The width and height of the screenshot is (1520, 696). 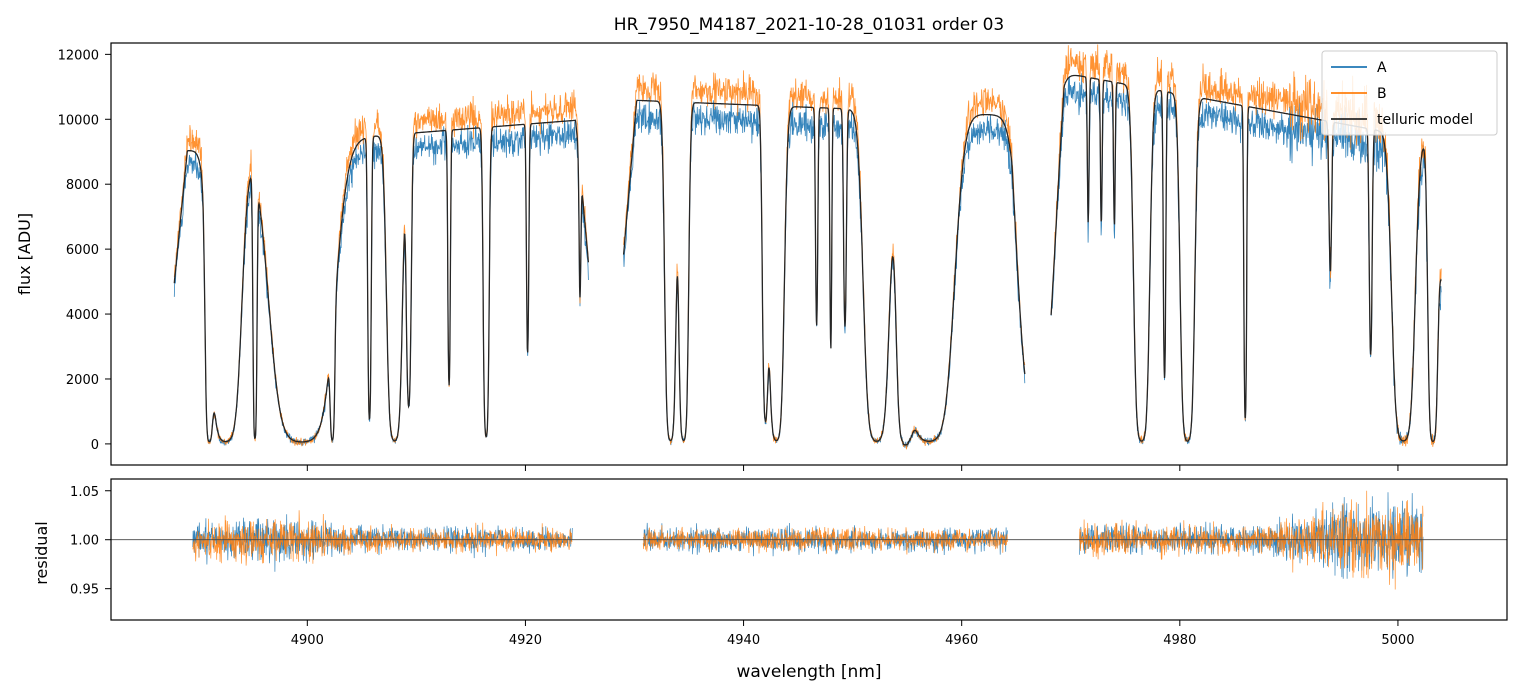 I want to click on x-tick-label: 4920, so click(x=525, y=640).